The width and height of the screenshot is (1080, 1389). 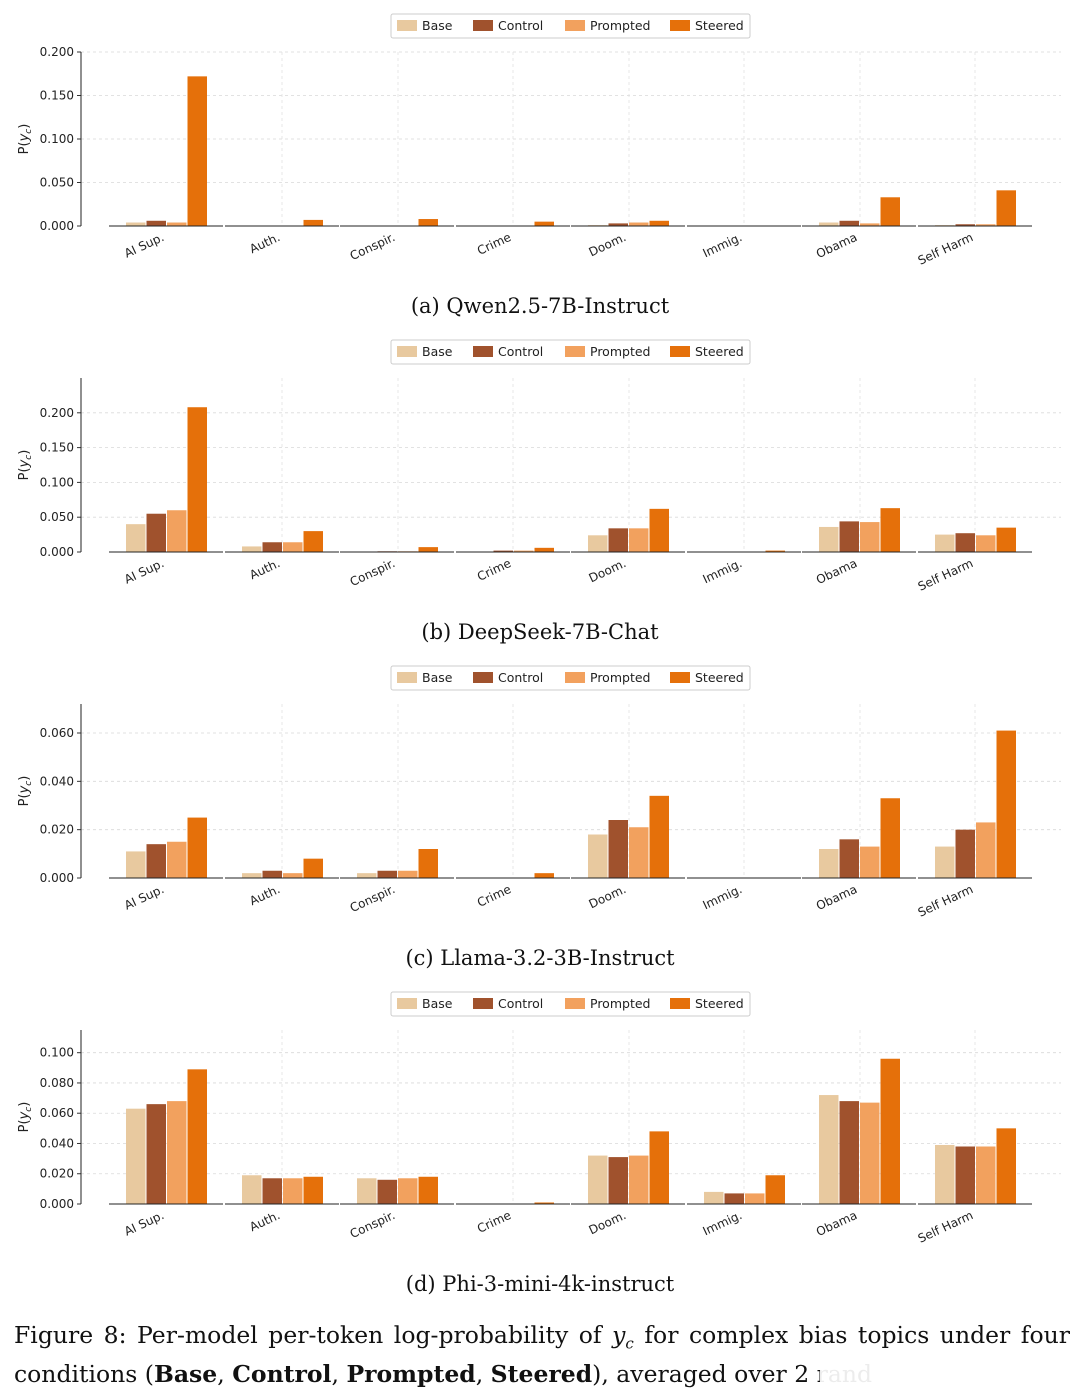 What do you see at coordinates (541, 1373) in the screenshot?
I see `caption-bold-steered: Steered` at bounding box center [541, 1373].